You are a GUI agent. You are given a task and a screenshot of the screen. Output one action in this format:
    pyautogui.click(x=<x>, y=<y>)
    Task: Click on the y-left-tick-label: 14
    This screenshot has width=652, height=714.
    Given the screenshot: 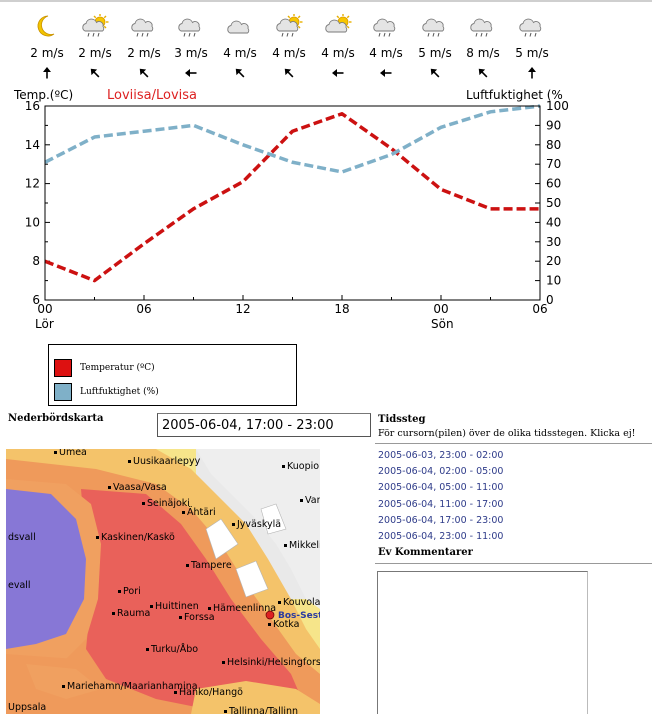 What is the action you would take?
    pyautogui.click(x=32, y=145)
    